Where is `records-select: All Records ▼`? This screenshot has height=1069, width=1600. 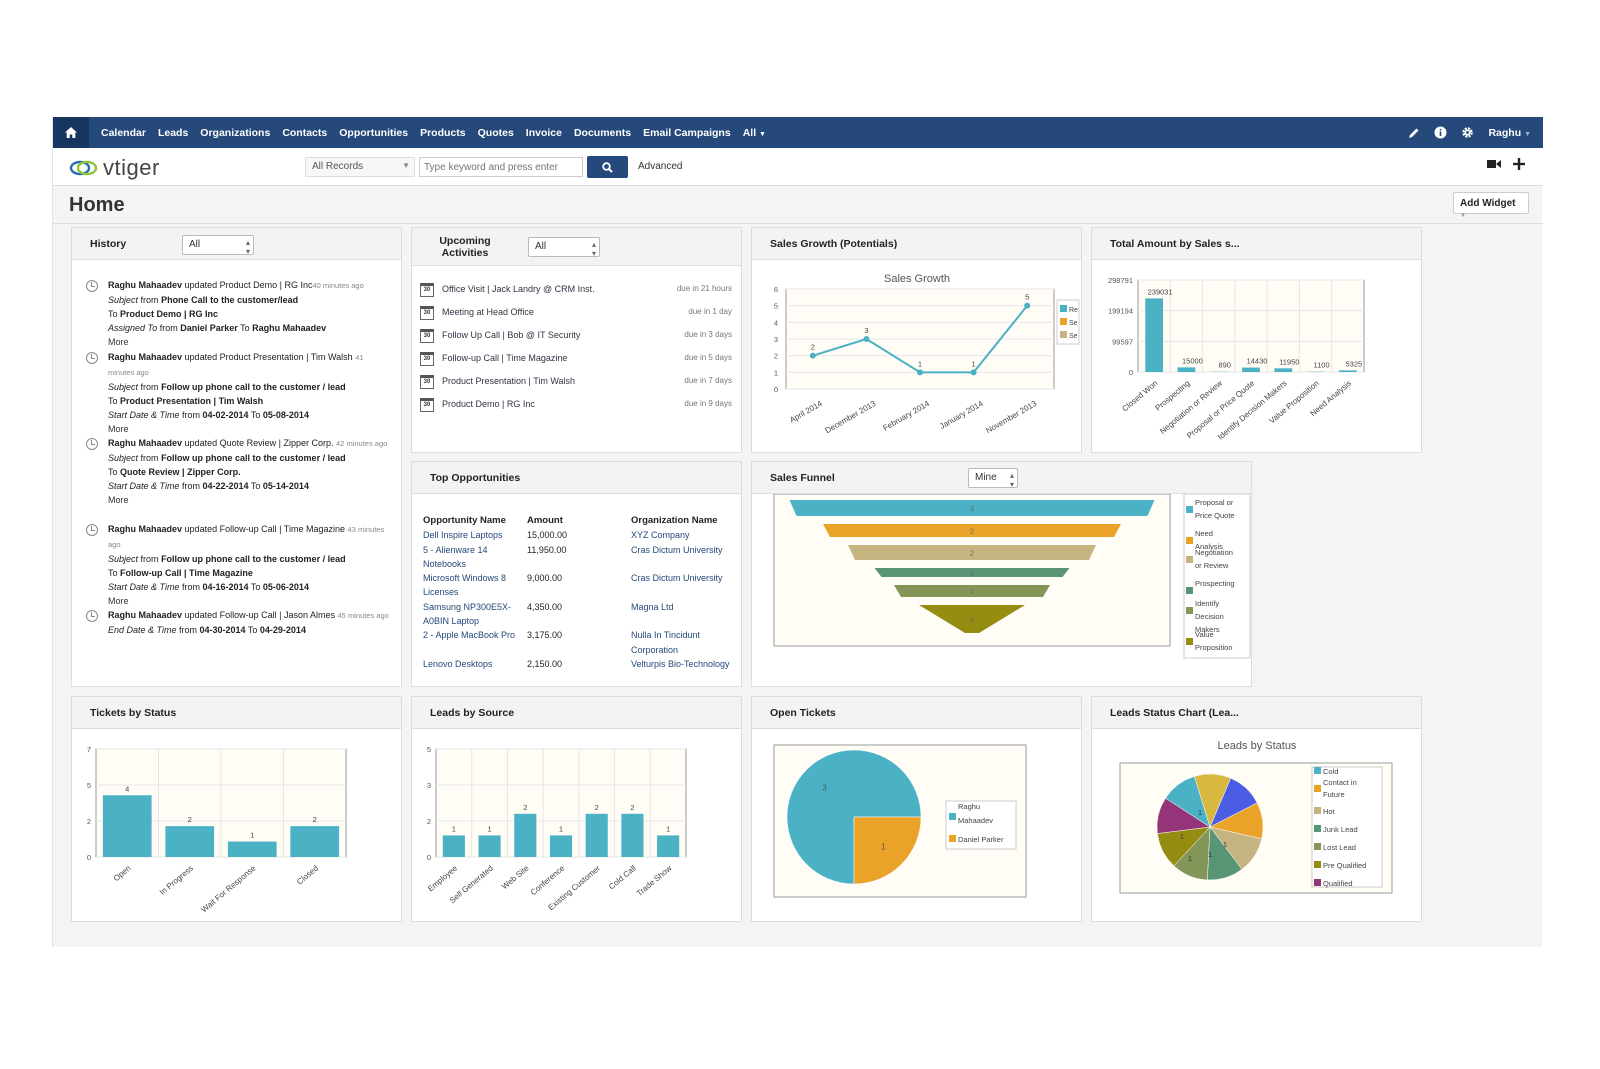
records-select: All Records ▼ is located at coordinates (360, 167).